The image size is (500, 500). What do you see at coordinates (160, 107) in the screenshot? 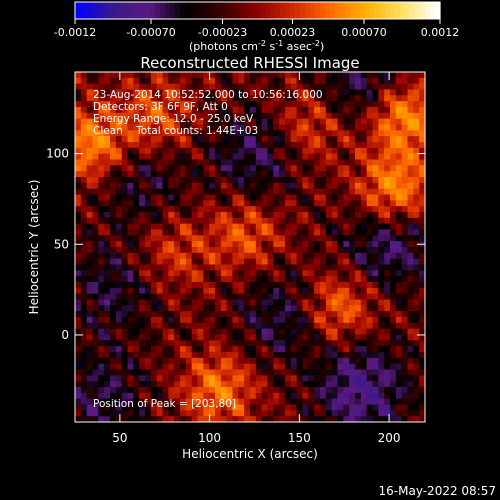
I see `annotation-detectors: Detectors: 3F 6F 9F, Att 0` at bounding box center [160, 107].